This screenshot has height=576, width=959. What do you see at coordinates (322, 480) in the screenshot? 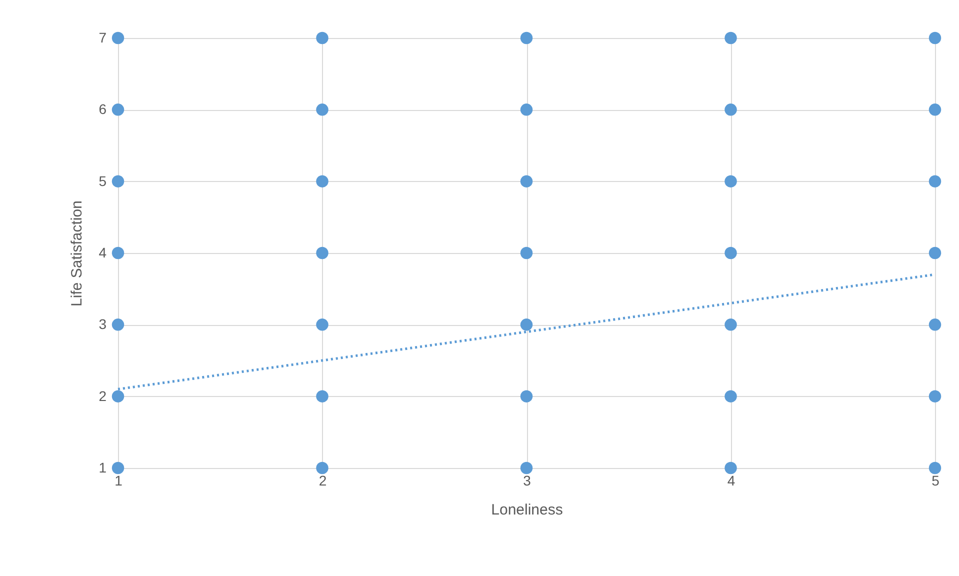
I see `x-tick-label: 2` at bounding box center [322, 480].